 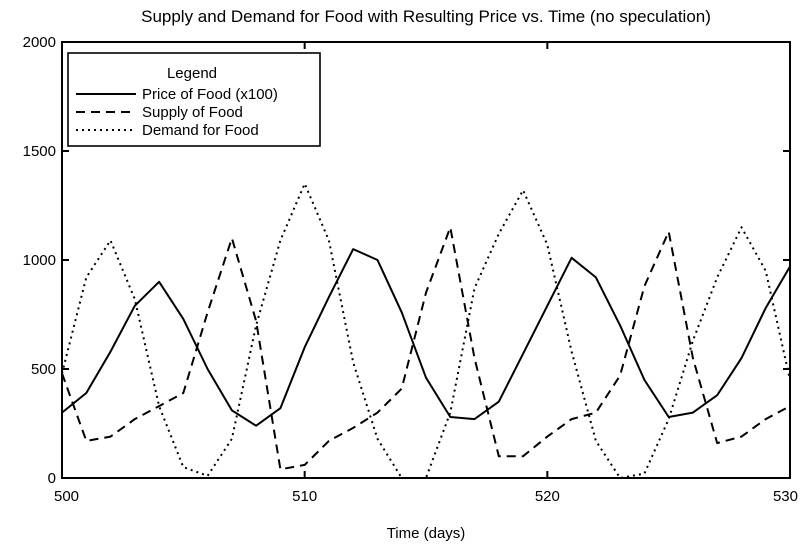 I want to click on y-tick-label: 500, so click(x=43, y=369).